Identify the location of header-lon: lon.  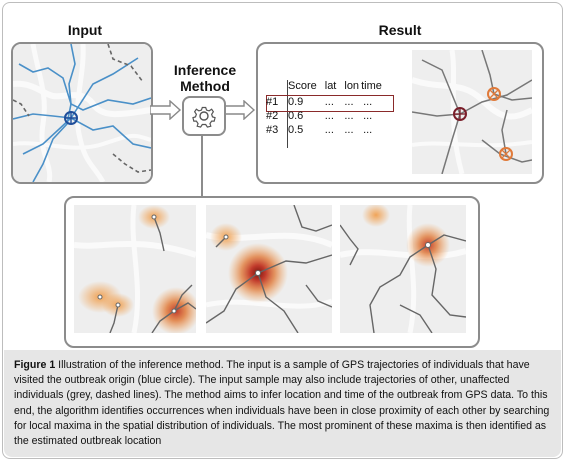
(352, 86).